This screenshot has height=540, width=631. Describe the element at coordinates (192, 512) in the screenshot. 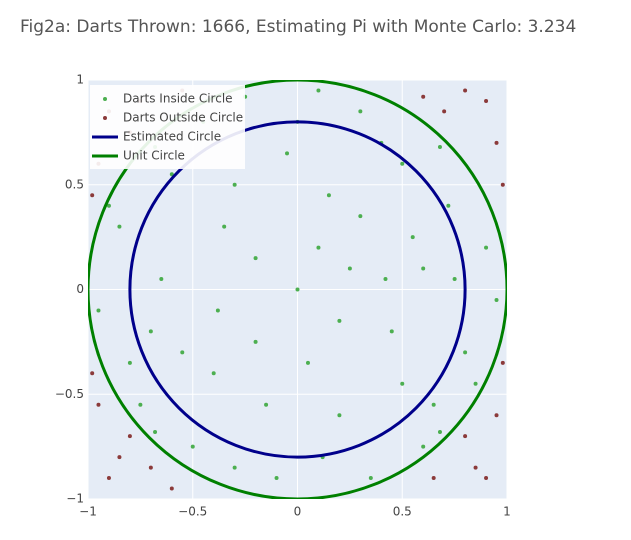

I see `x-tick-label: −0.5` at that location.